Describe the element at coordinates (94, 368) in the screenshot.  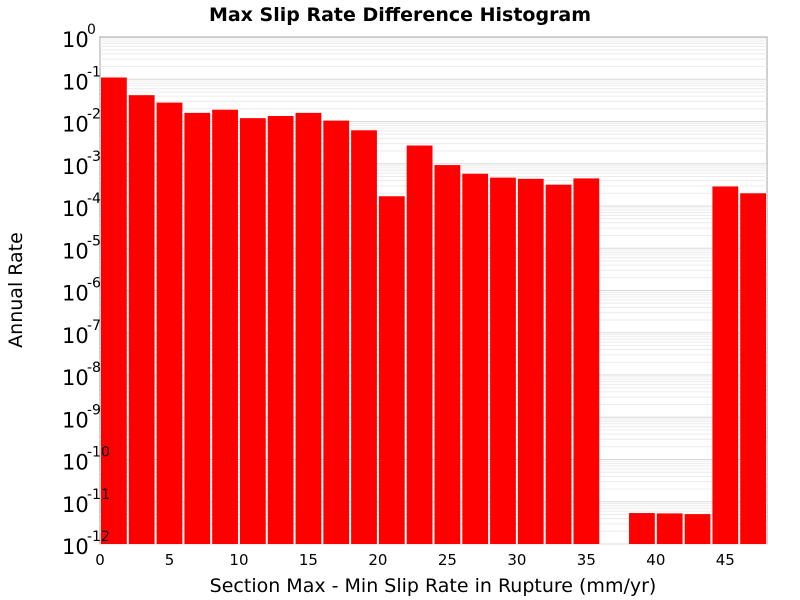
I see `y-tick-exponent: -8` at that location.